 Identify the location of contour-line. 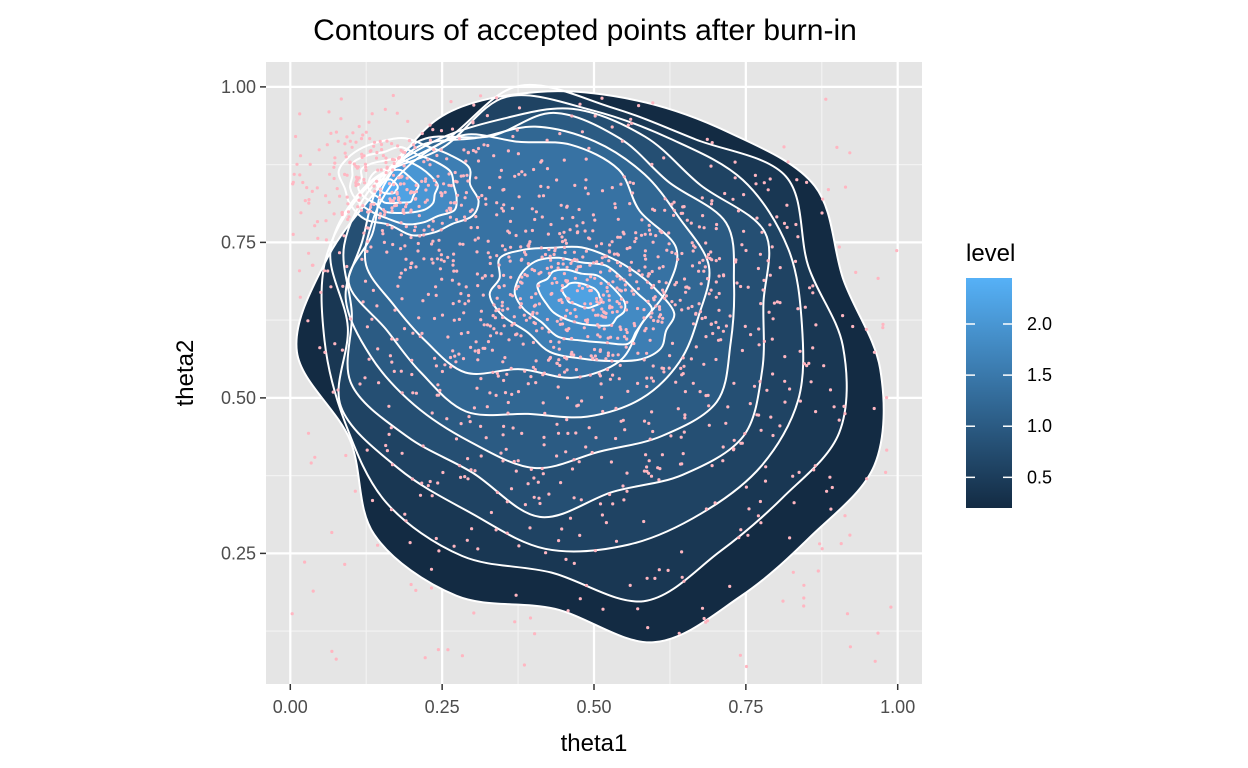
(408, 187).